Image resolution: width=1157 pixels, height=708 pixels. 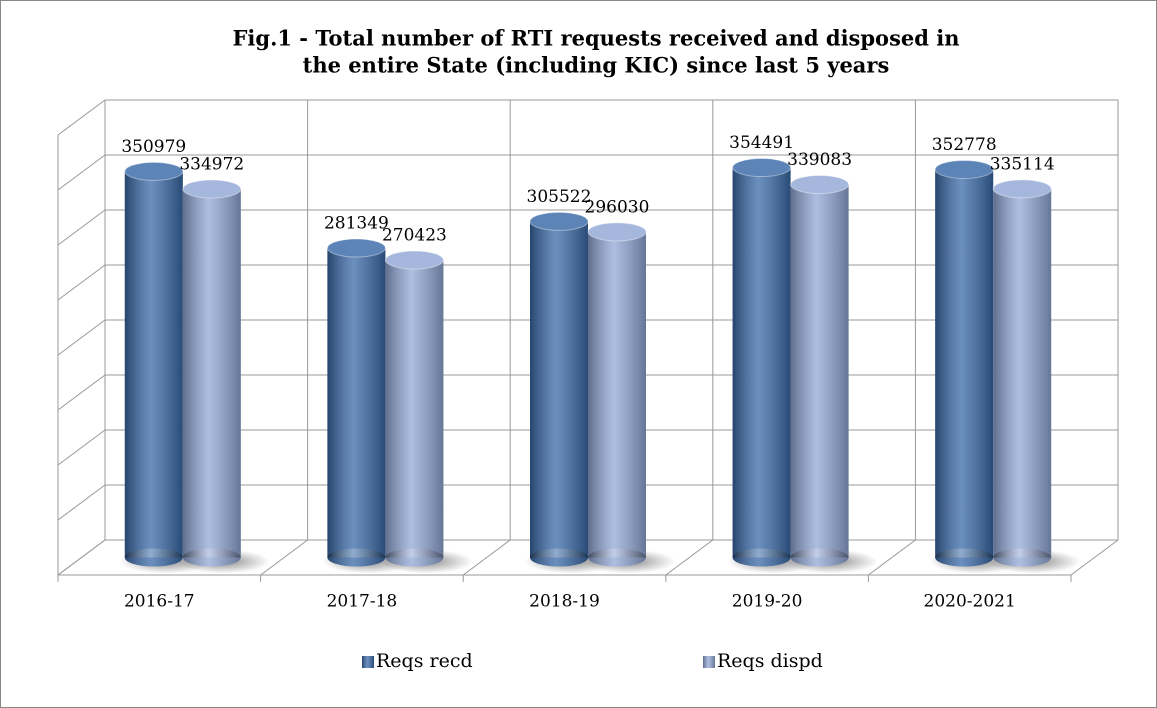 What do you see at coordinates (424, 661) in the screenshot?
I see `legend-label: Reqs recd` at bounding box center [424, 661].